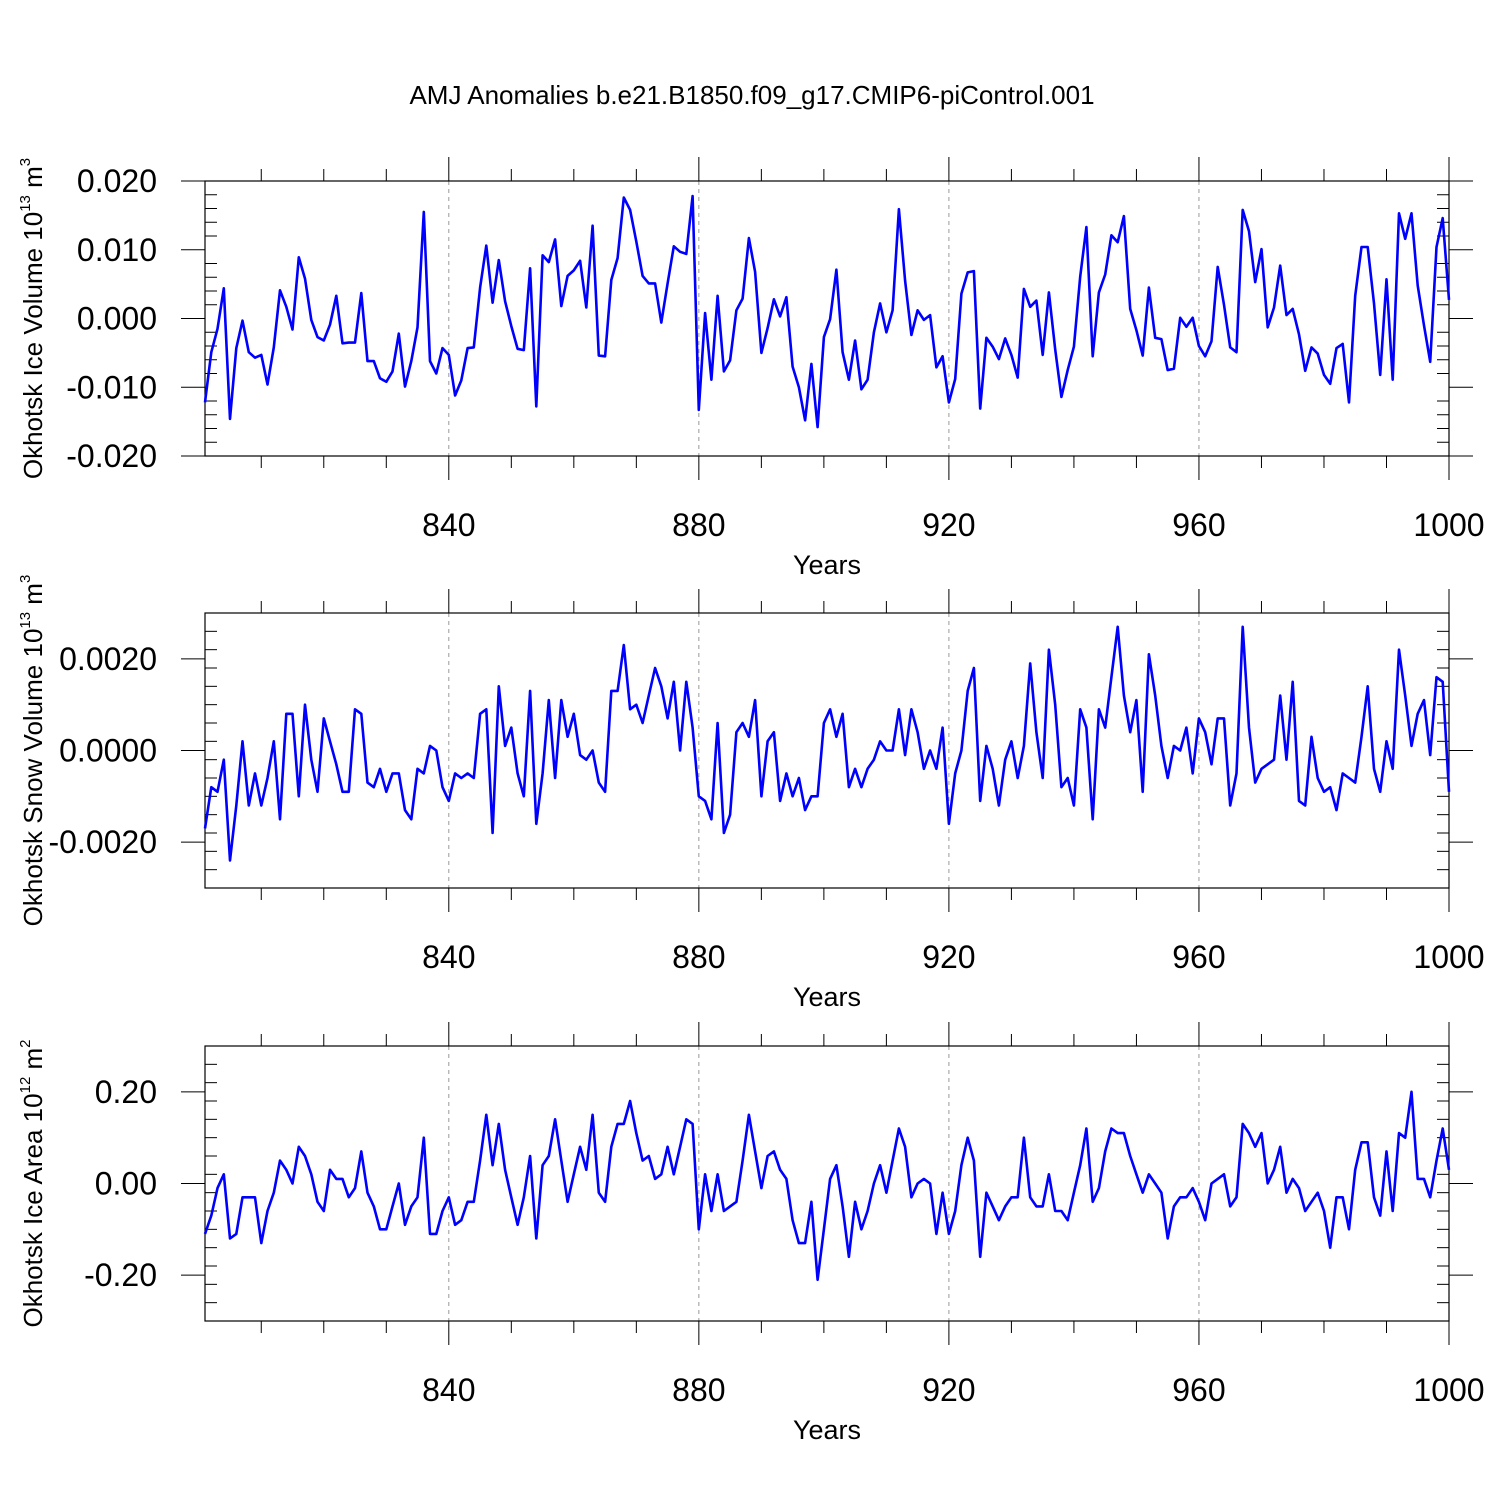 The image size is (1500, 1500). What do you see at coordinates (698, 1390) in the screenshot?
I see `x-tick-label: 880` at bounding box center [698, 1390].